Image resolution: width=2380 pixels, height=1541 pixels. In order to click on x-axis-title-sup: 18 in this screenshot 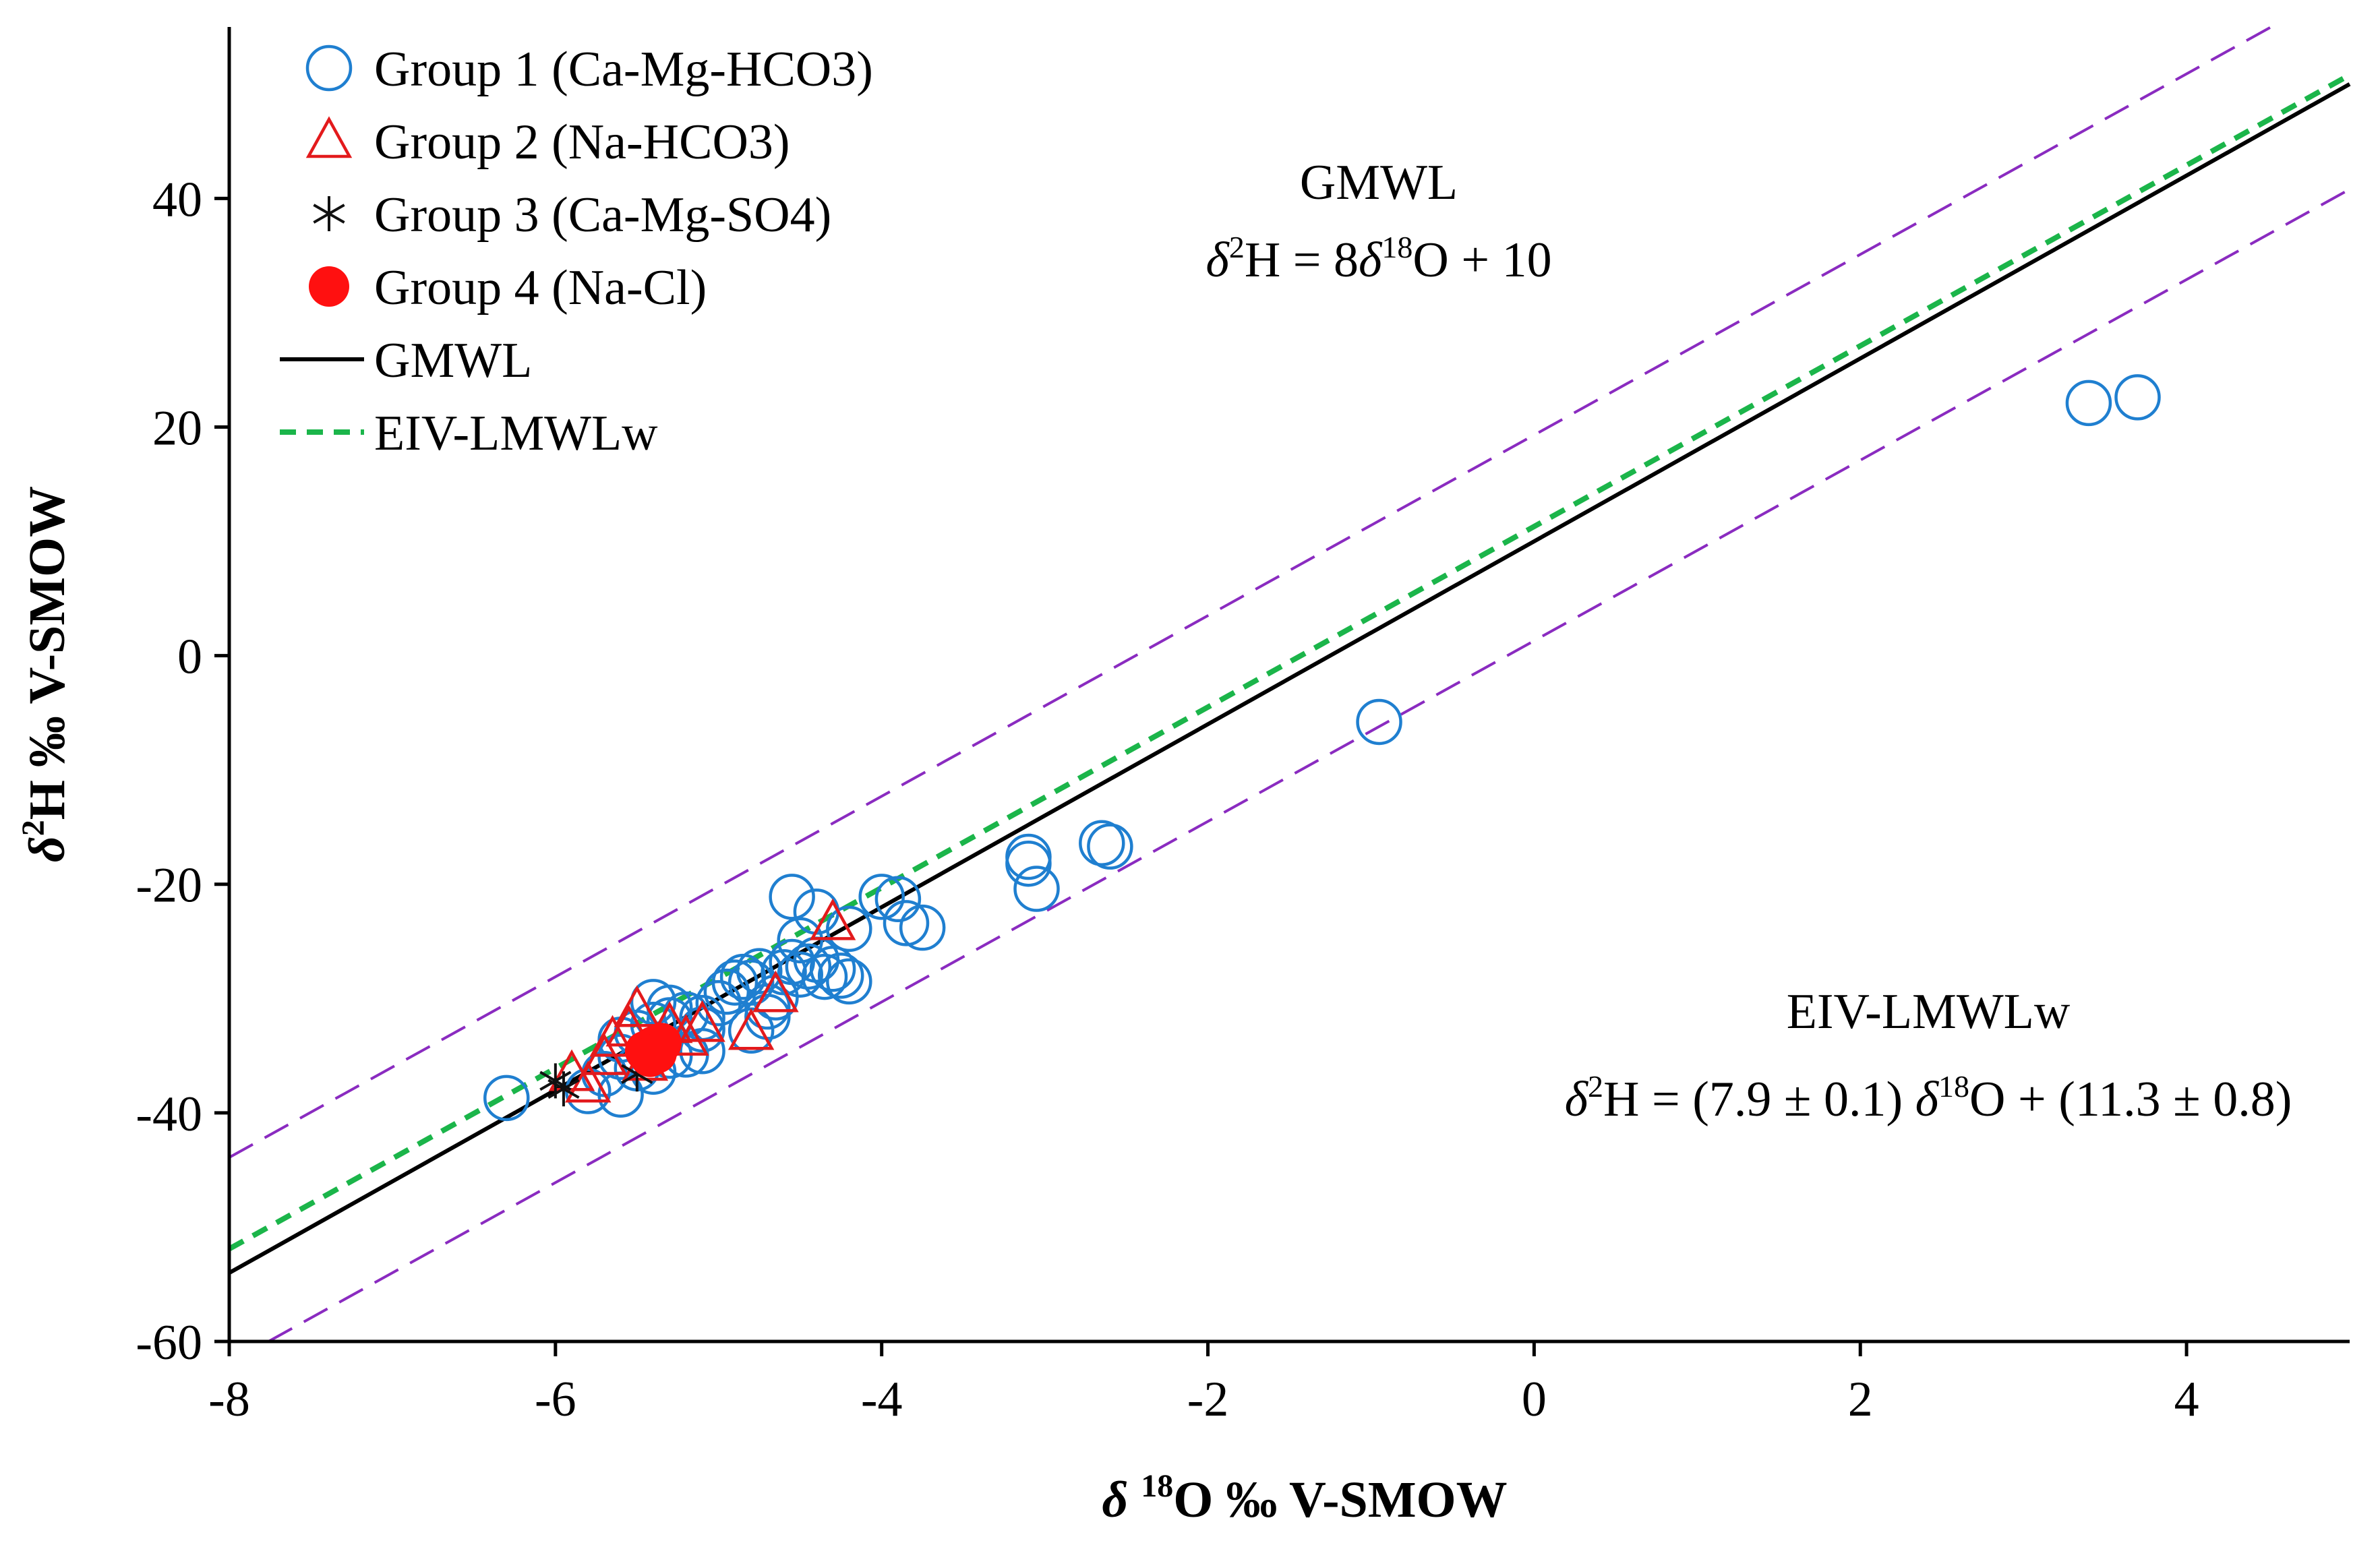, I will do `click(1157, 1486)`.